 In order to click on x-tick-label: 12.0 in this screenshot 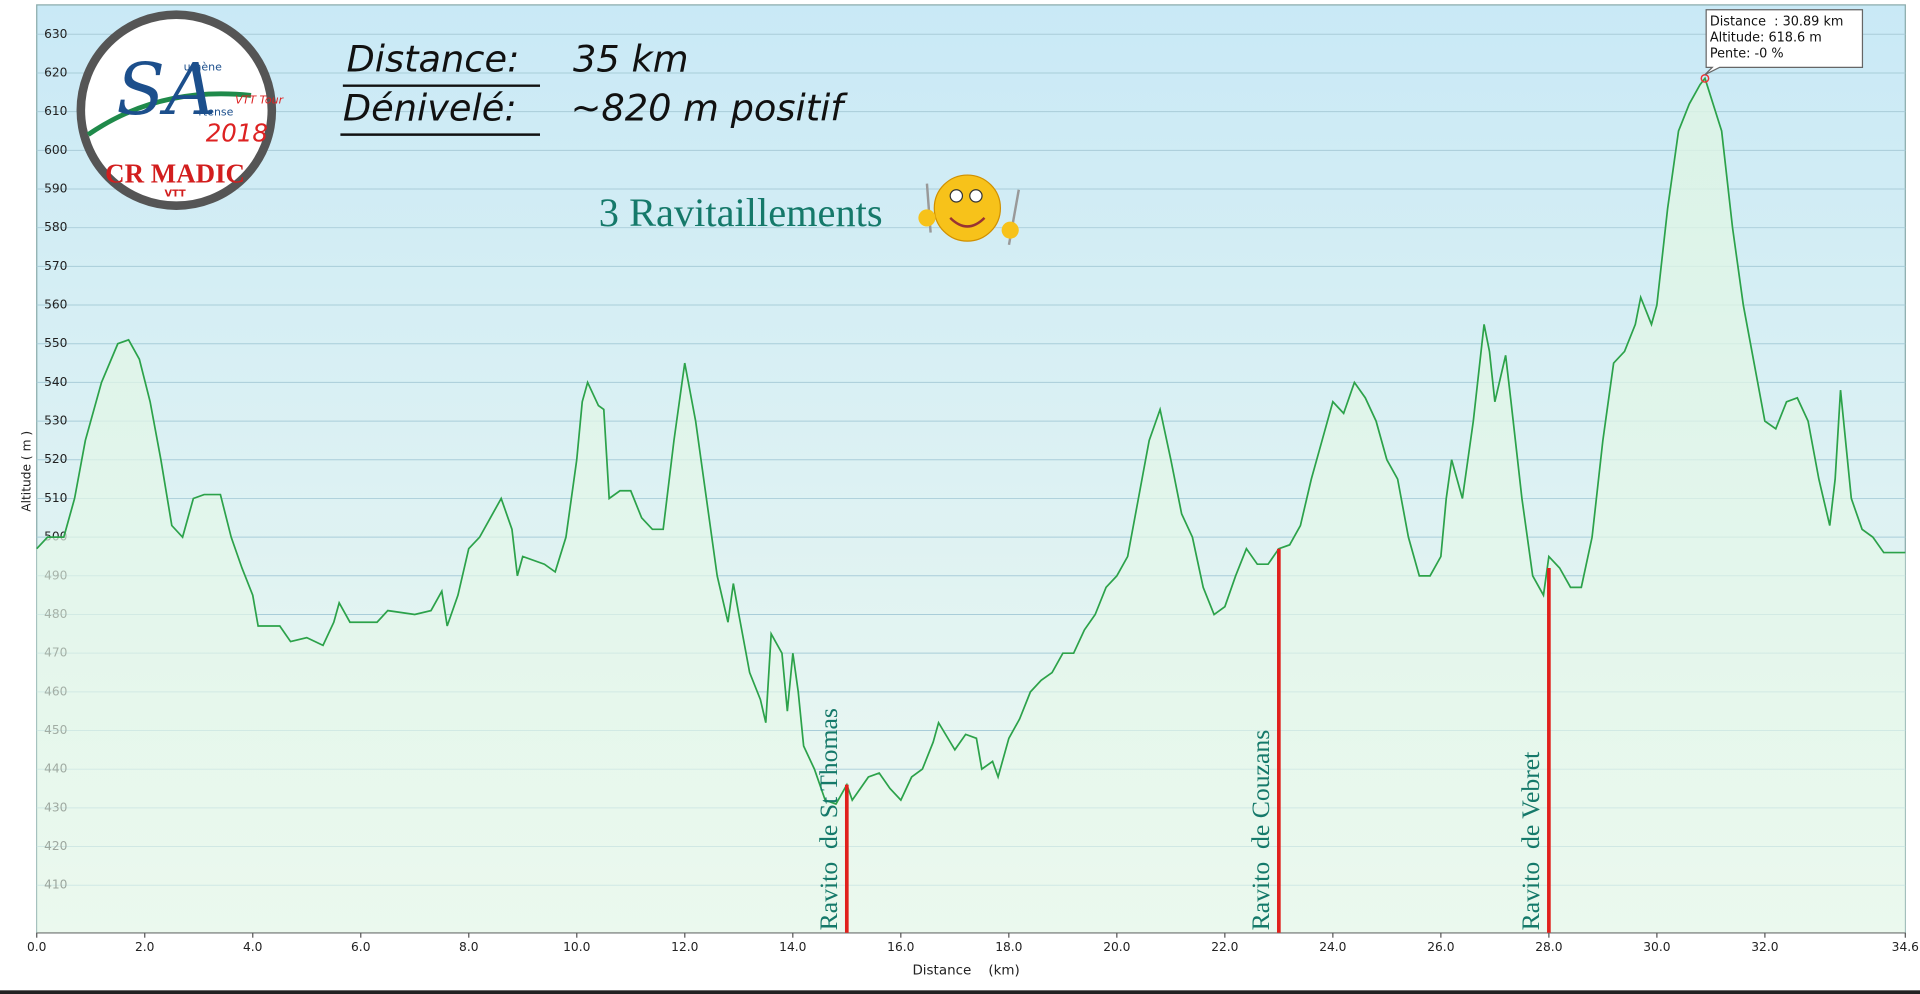, I will do `click(684, 947)`.